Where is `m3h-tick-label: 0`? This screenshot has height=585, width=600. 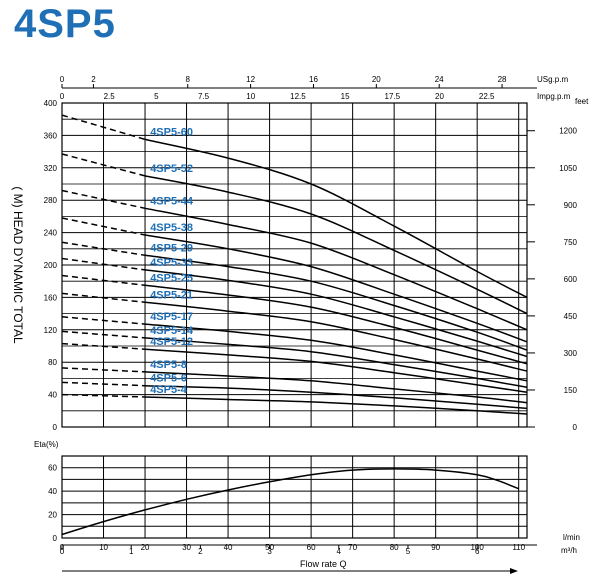 m3h-tick-label: 0 is located at coordinates (62, 551).